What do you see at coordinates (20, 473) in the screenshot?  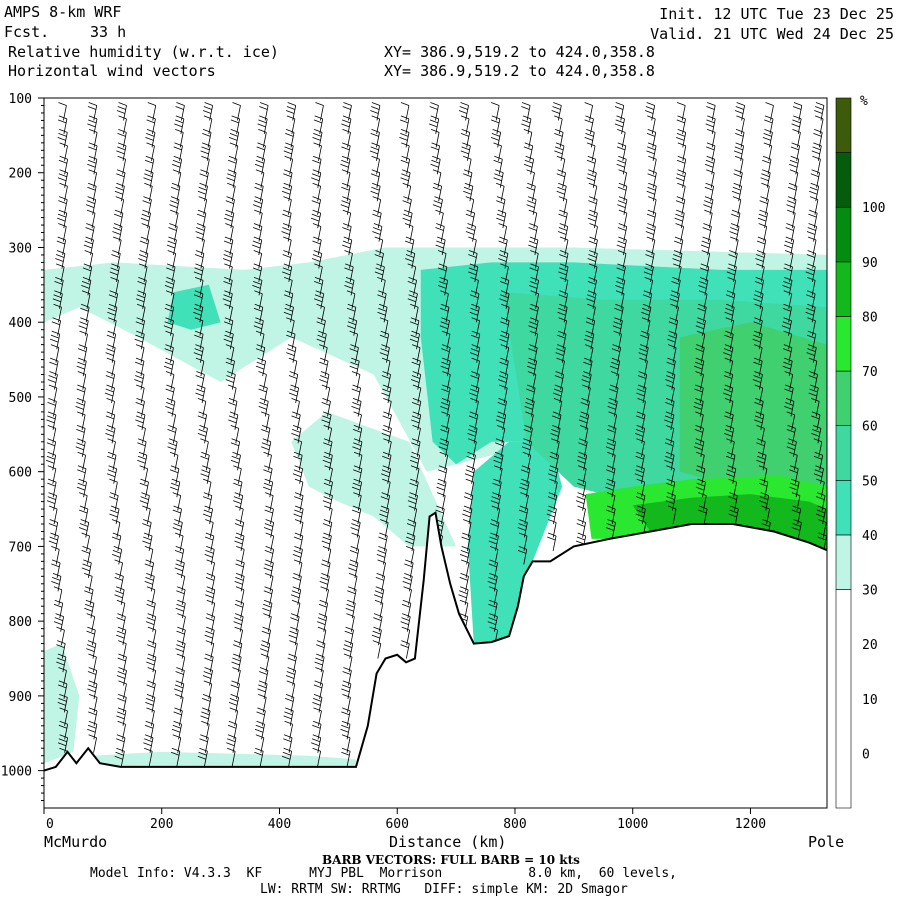 I see `y-tick-label: 600` at bounding box center [20, 473].